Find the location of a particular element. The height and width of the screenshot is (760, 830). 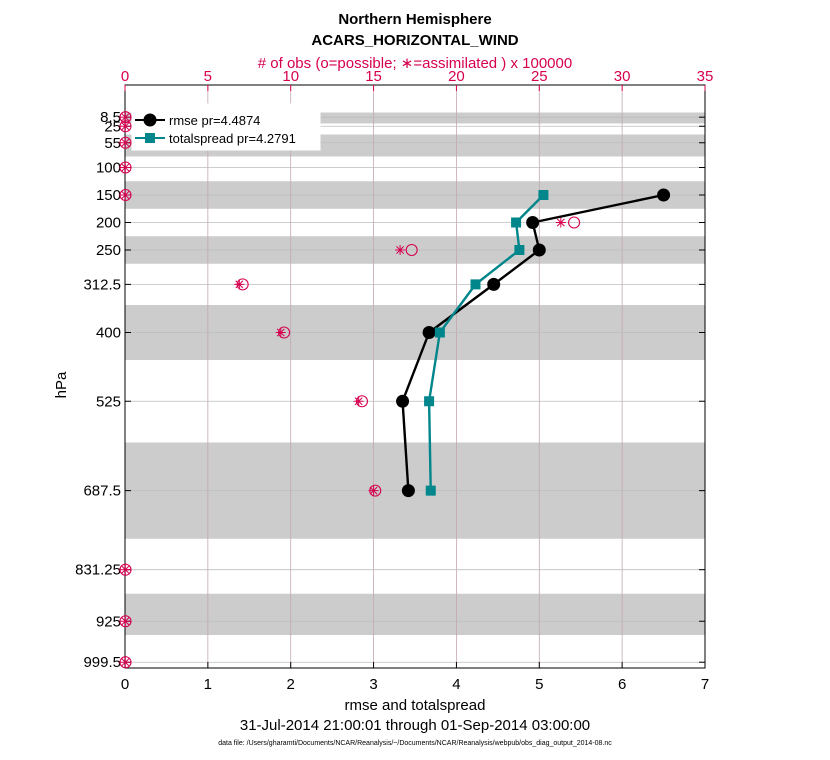

x-tick-label-2: 2 is located at coordinates (291, 684).